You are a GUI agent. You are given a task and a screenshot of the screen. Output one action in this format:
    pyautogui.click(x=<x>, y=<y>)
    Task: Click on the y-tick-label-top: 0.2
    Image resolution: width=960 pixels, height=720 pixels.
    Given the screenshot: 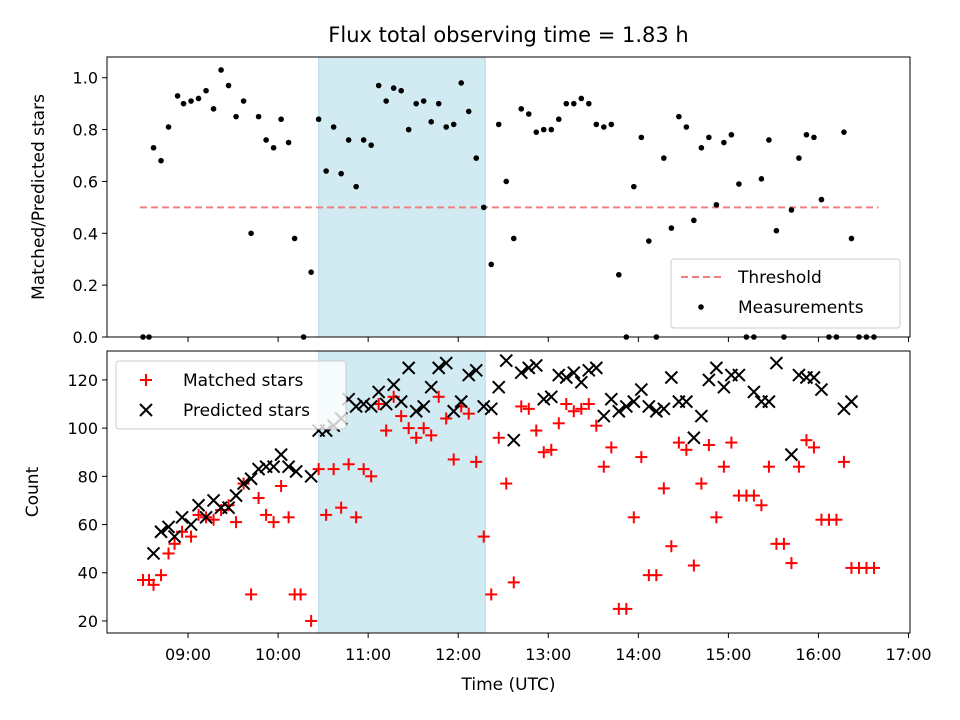 What is the action you would take?
    pyautogui.click(x=85, y=285)
    